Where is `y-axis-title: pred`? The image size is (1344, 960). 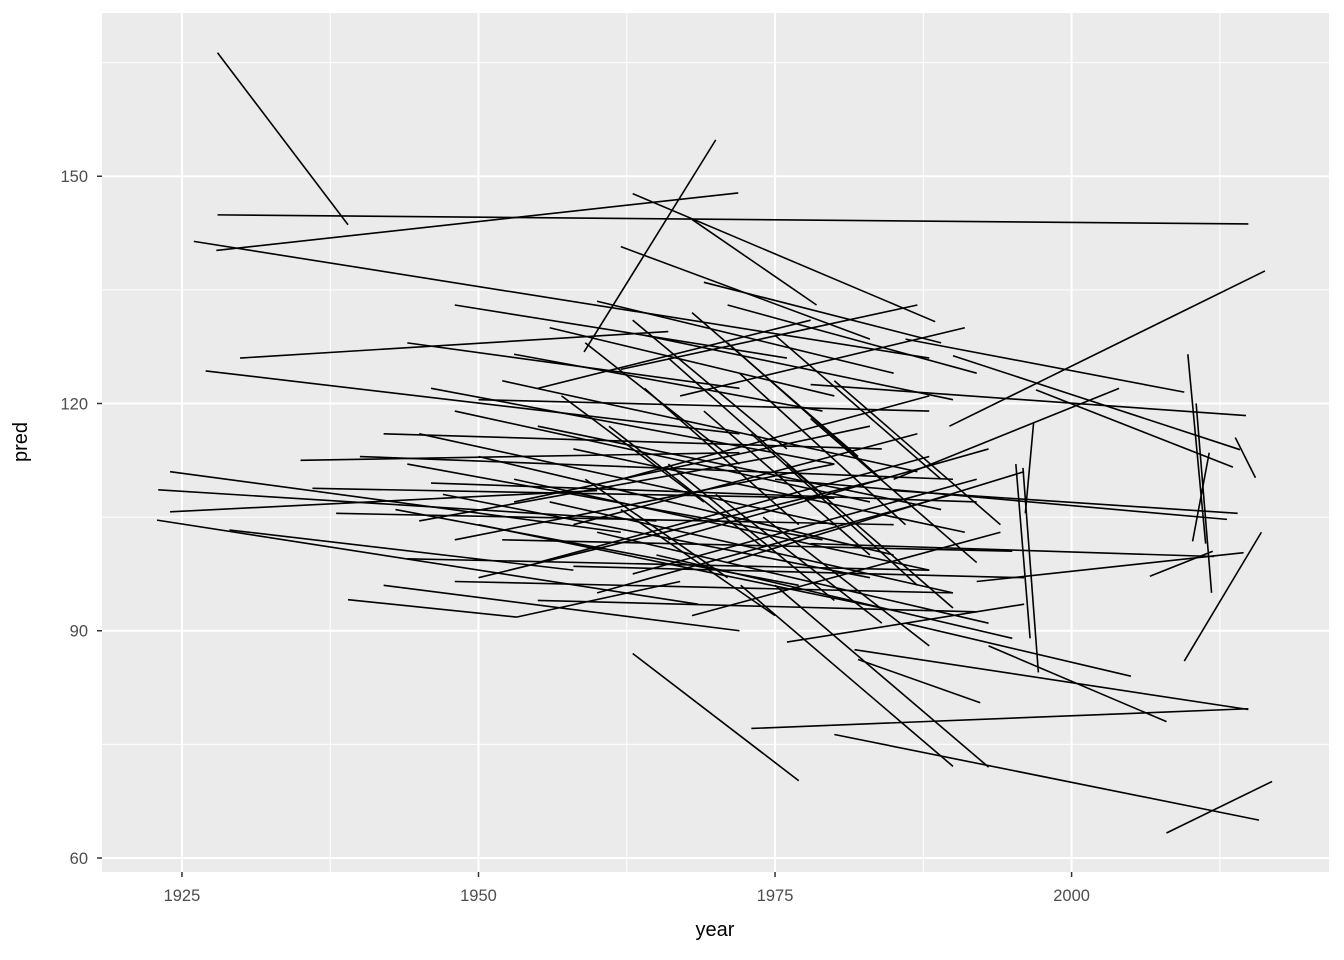 y-axis-title: pred is located at coordinates (21, 442).